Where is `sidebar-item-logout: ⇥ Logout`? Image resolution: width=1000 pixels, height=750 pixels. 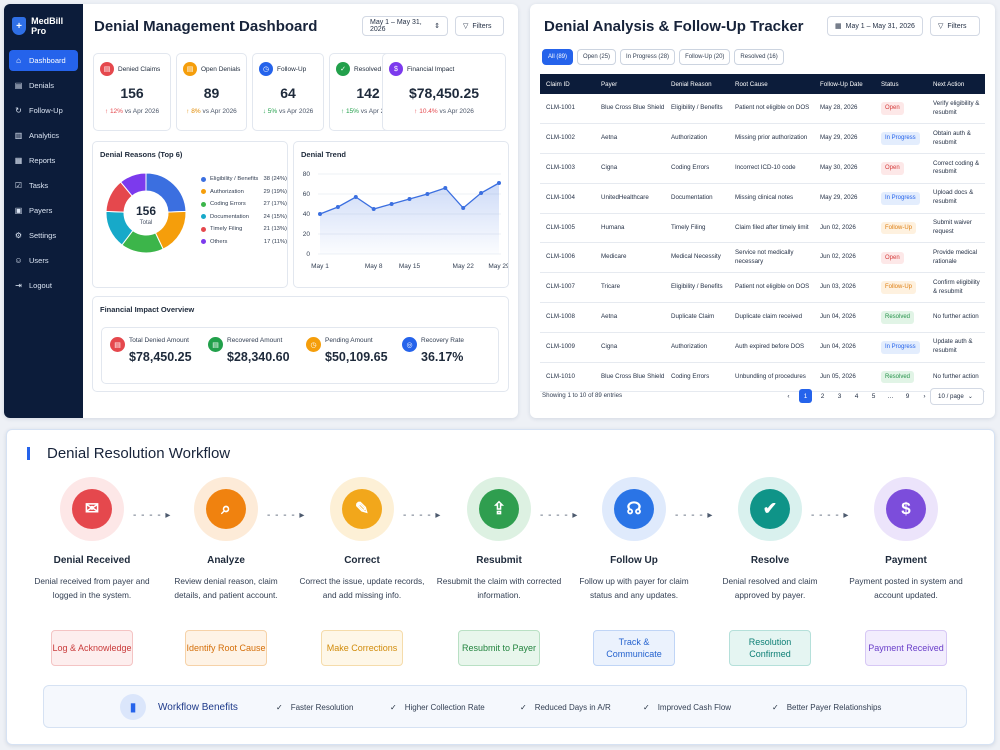
sidebar-item-logout: ⇥ Logout is located at coordinates (43, 285).